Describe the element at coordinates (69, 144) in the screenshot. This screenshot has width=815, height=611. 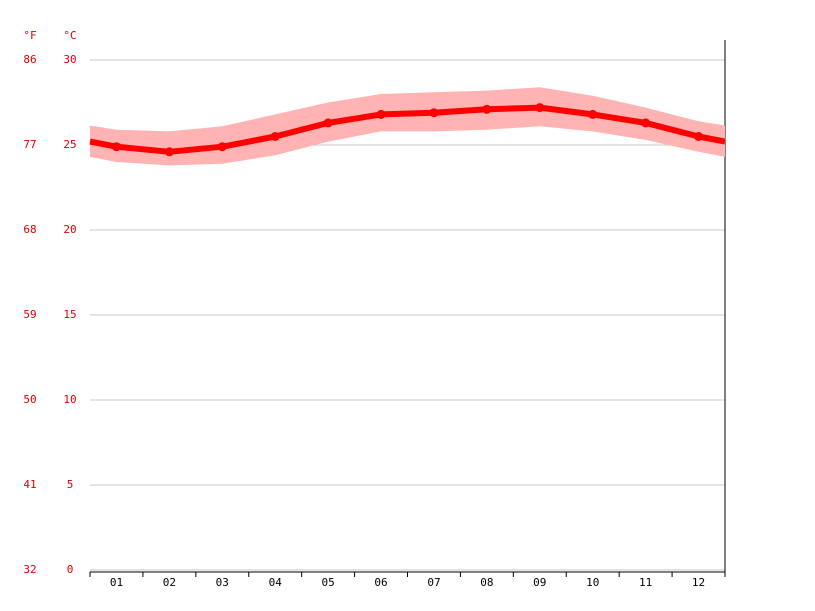
I see `y-tick-label: 25` at that location.